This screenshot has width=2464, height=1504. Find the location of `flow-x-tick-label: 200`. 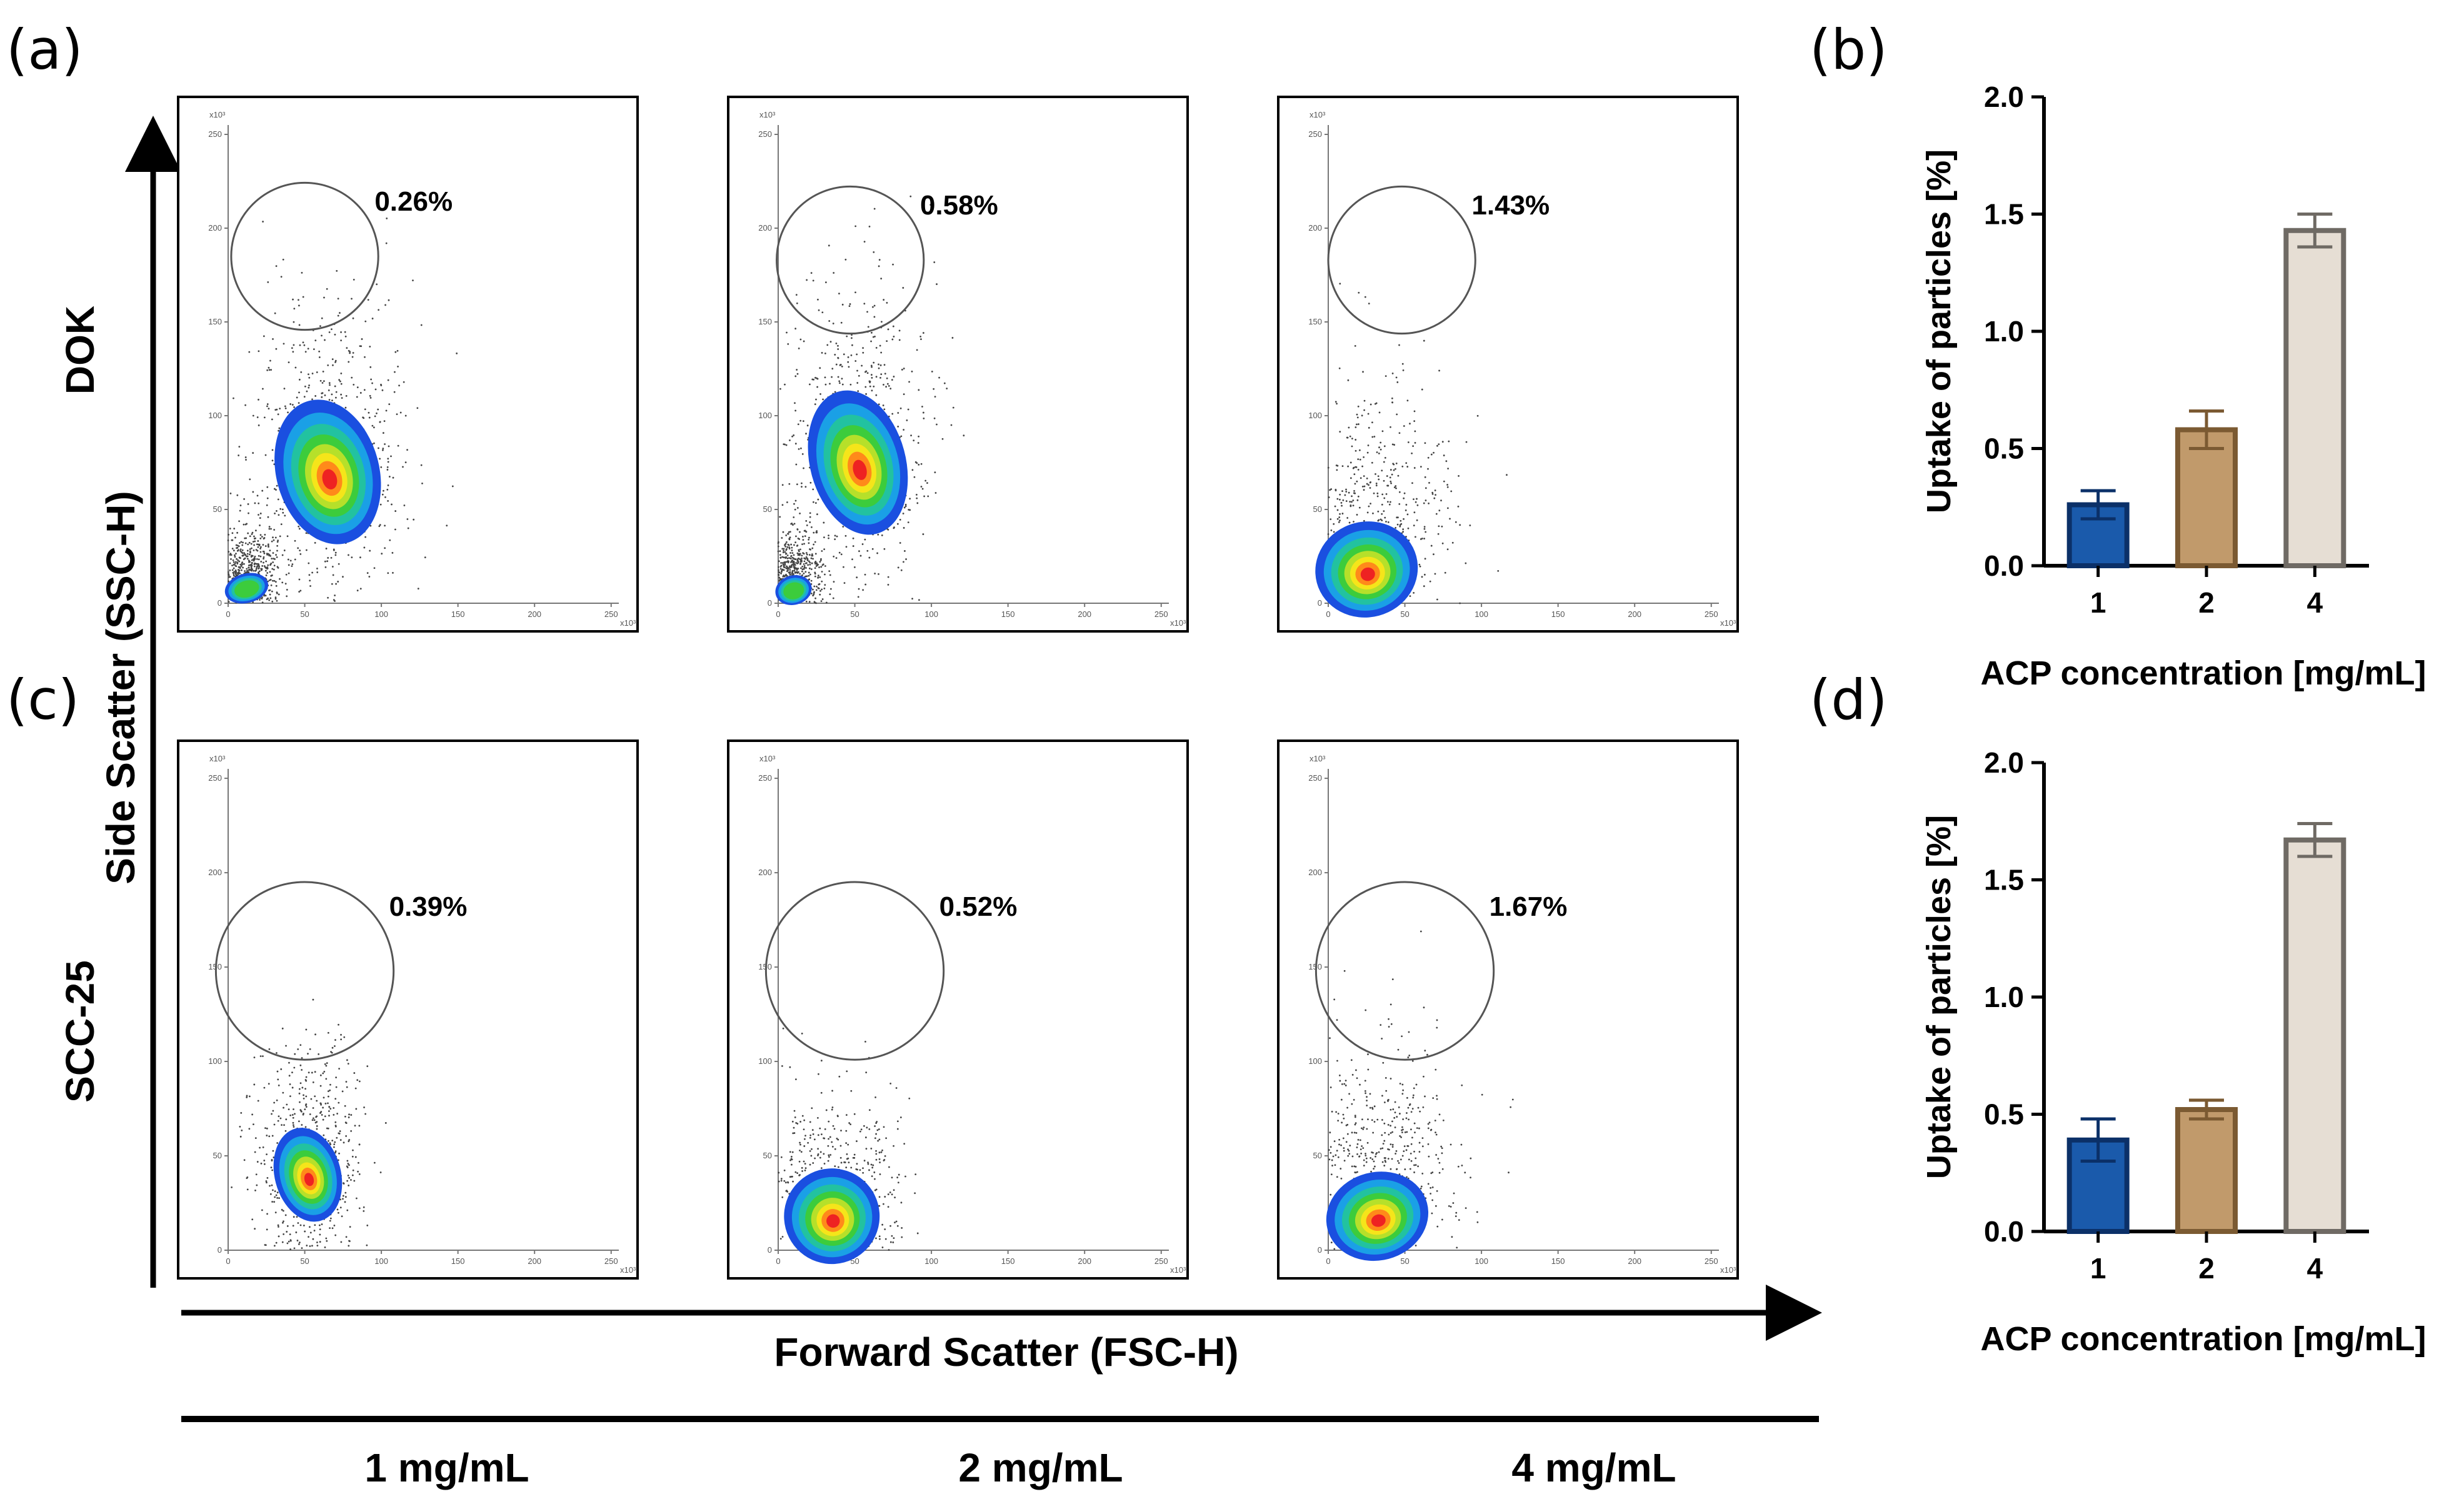

flow-x-tick-label: 200 is located at coordinates (1084, 614).